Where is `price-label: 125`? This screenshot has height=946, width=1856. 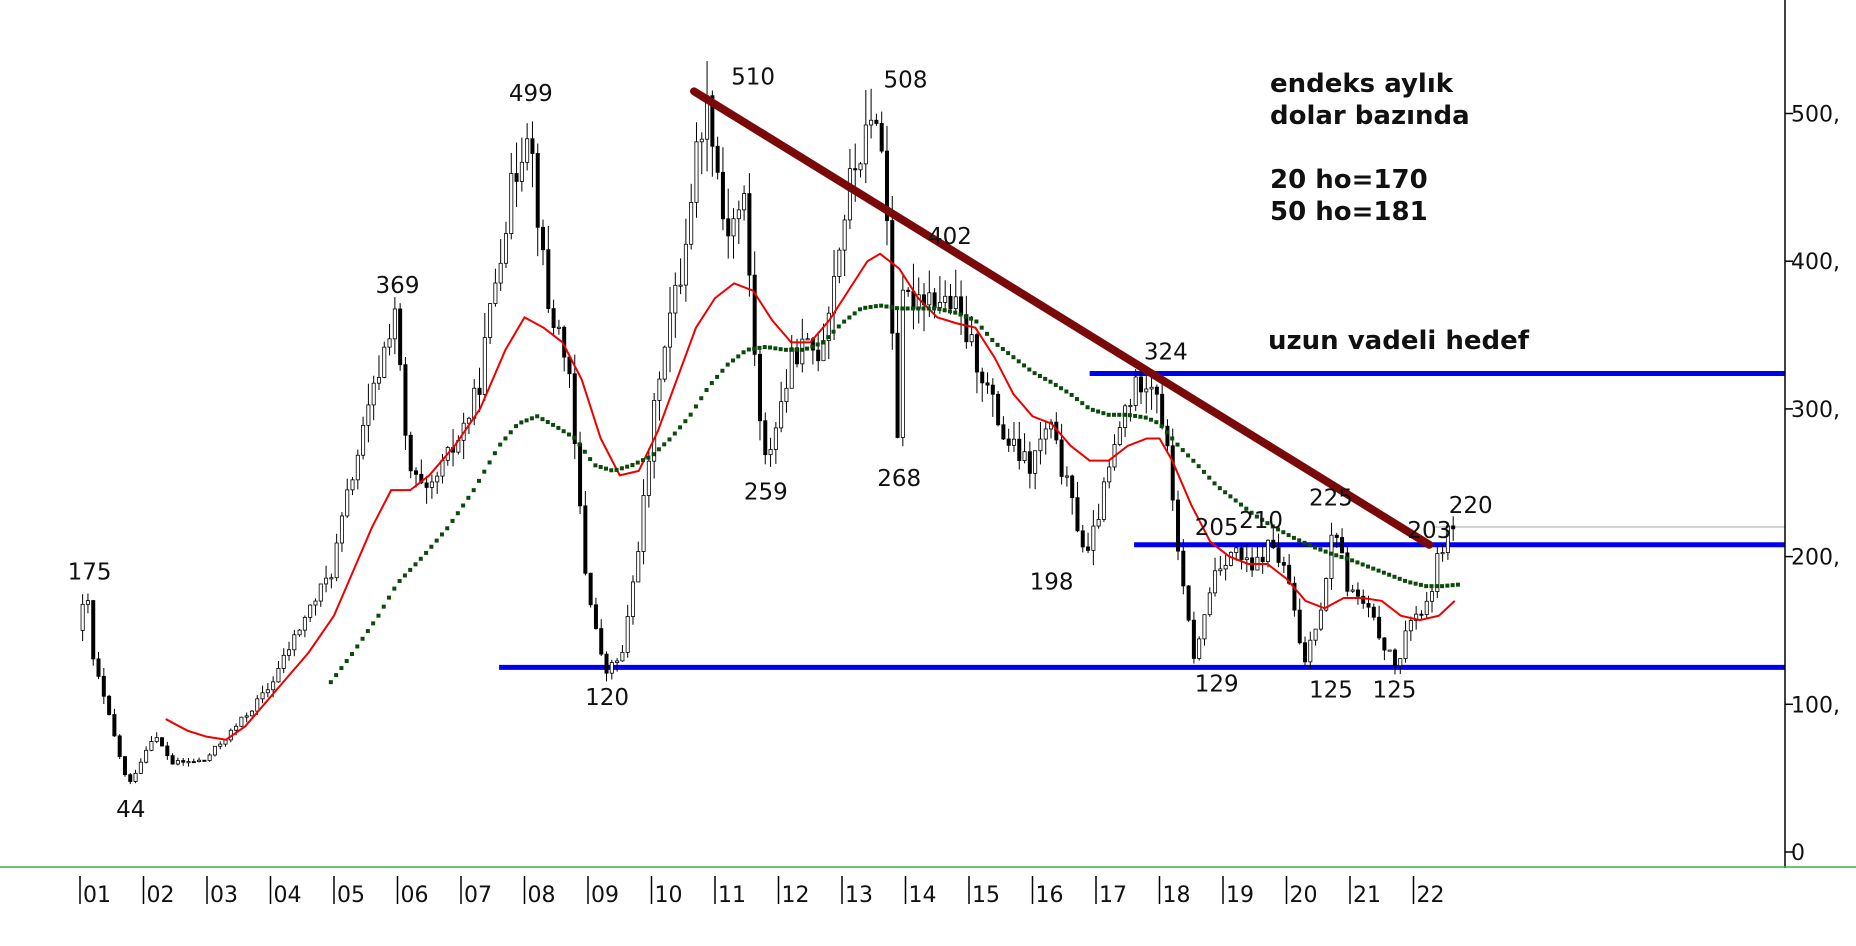 price-label: 125 is located at coordinates (1331, 690).